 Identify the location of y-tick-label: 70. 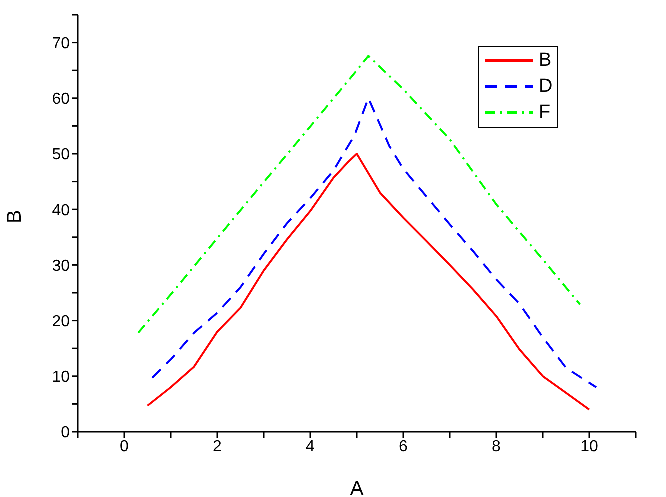
(61, 43).